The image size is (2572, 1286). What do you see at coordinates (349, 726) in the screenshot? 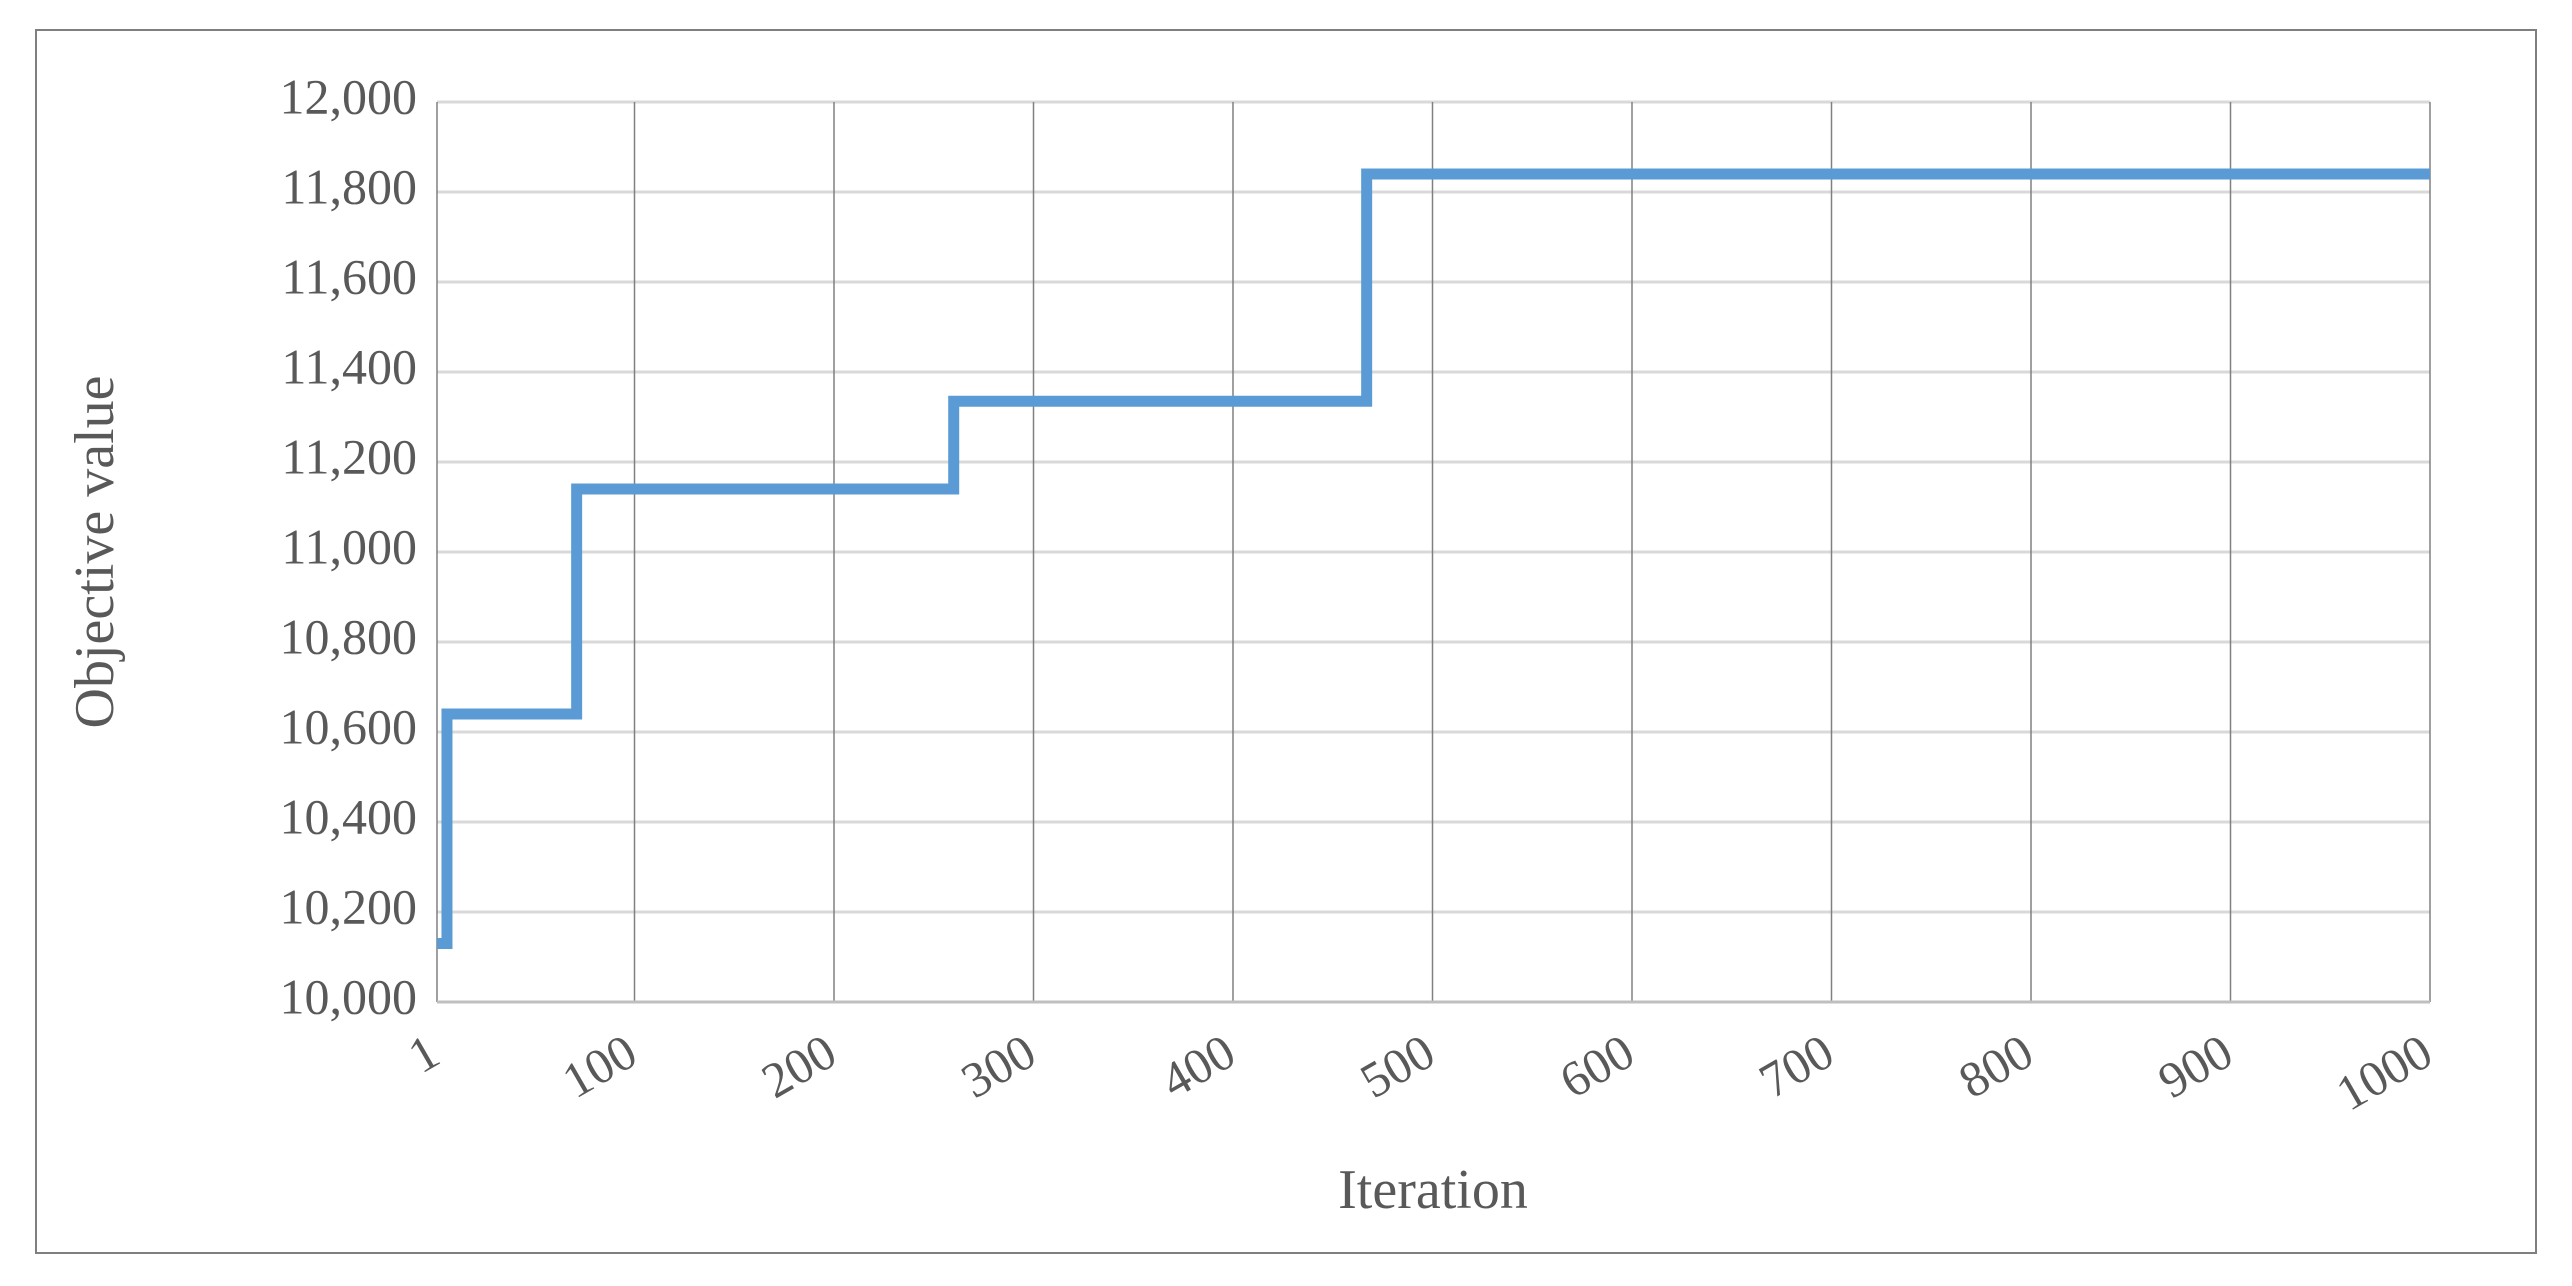
I see `y-tick-label: 10,600` at bounding box center [349, 726].